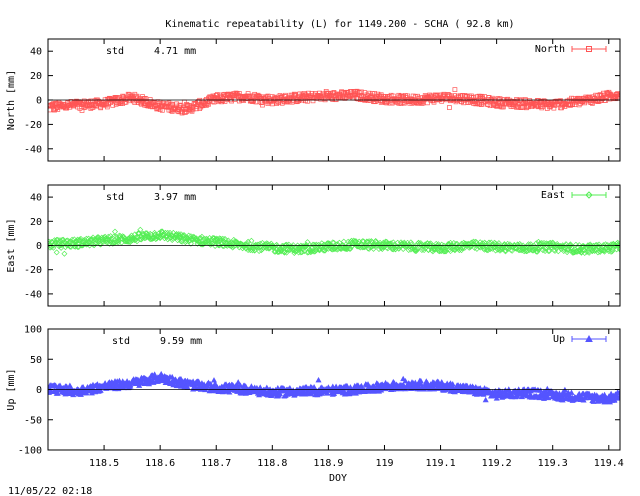  What do you see at coordinates (33, 420) in the screenshot?
I see `y-tick-label: -50` at bounding box center [33, 420].